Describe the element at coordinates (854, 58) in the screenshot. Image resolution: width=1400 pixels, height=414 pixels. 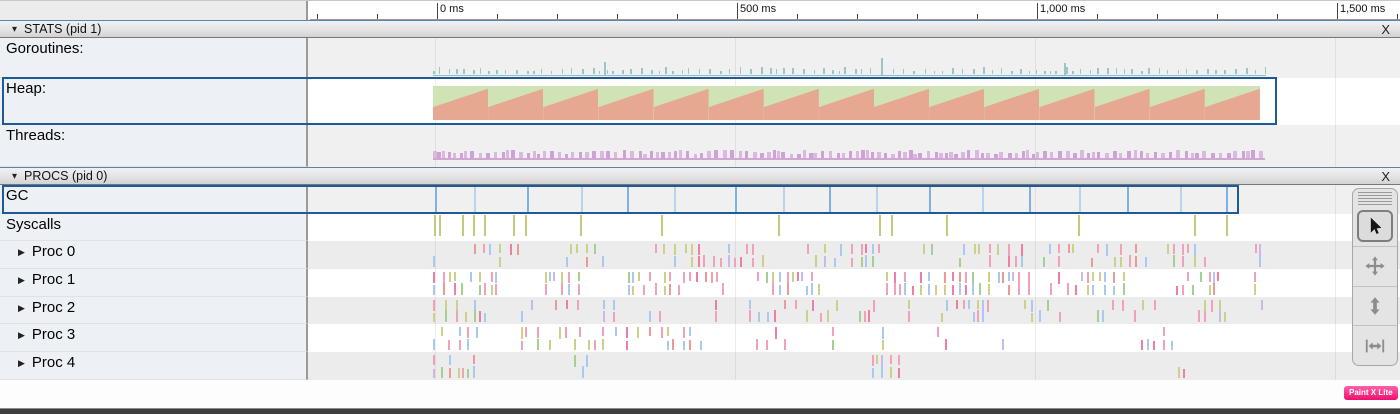
I see `goroutines-track` at that location.